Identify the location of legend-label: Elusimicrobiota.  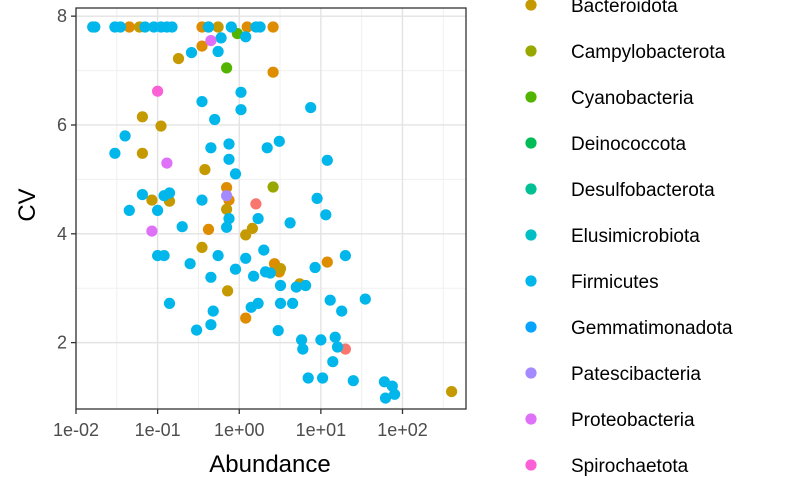
(635, 236).